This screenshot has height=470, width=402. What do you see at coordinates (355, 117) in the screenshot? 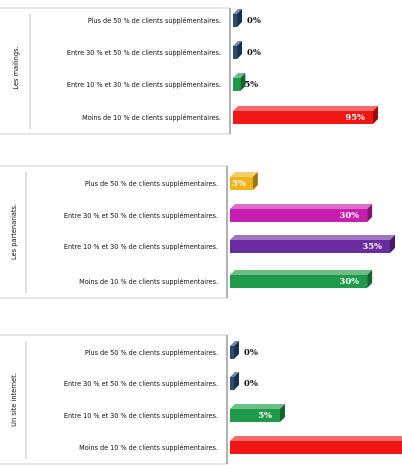
I see `value-label: 95%` at bounding box center [355, 117].